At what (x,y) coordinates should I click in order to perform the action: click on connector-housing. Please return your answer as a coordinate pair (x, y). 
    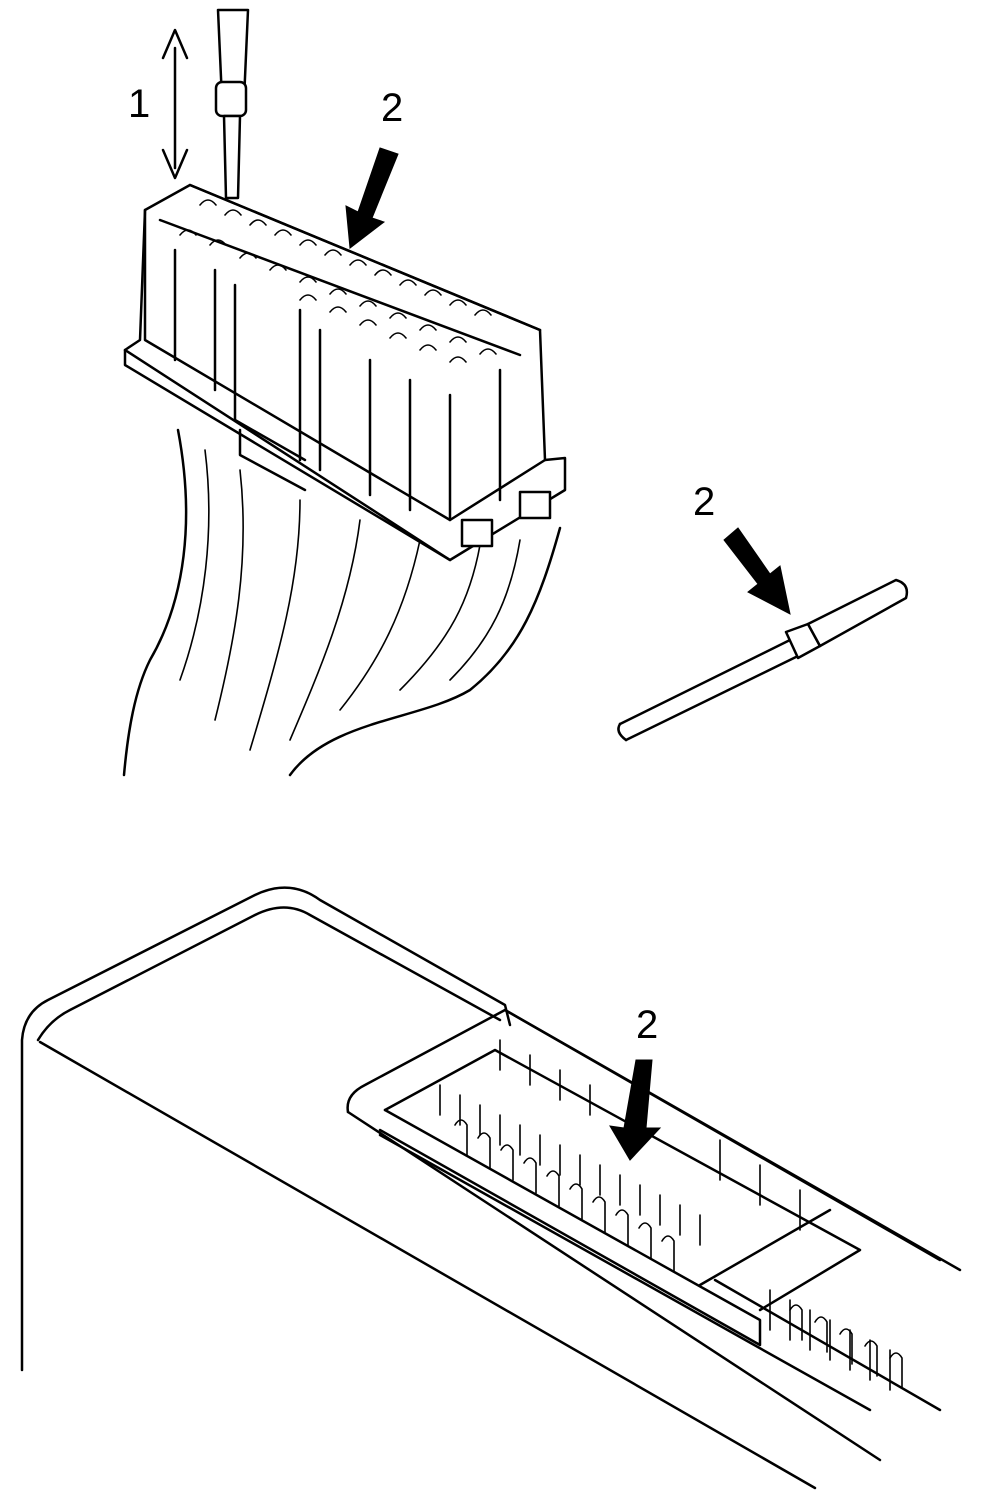
    Looking at the image, I should click on (345, 372).